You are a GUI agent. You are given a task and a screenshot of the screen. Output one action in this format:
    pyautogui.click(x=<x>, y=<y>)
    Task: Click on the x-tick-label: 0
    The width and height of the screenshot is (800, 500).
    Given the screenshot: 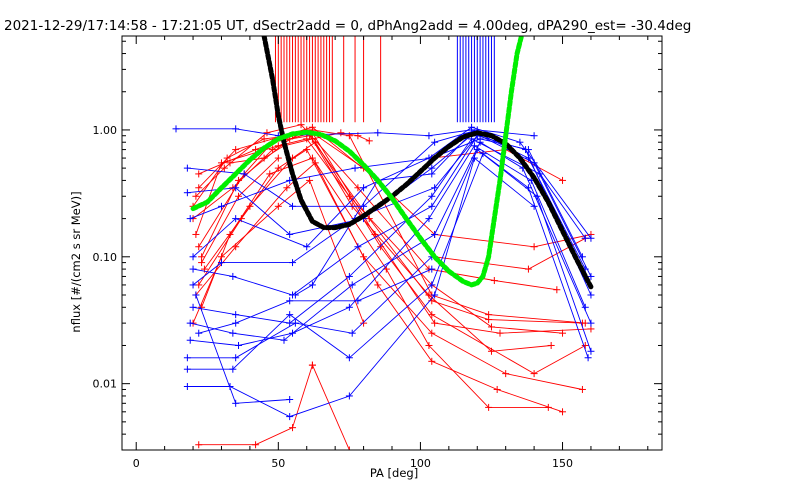 What is the action you would take?
    pyautogui.click(x=136, y=463)
    